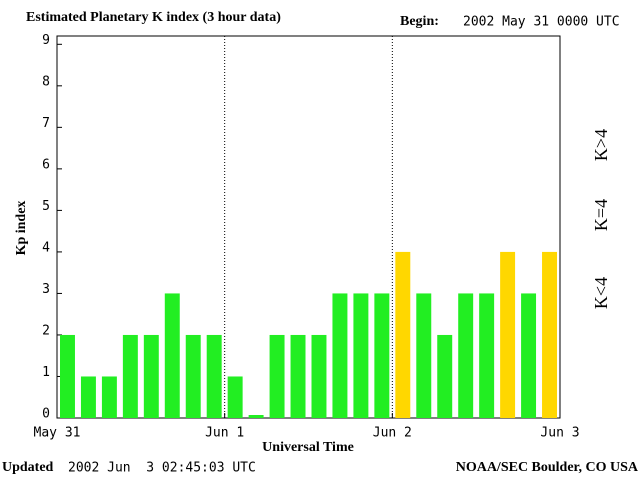 Image resolution: width=640 pixels, height=480 pixels. What do you see at coordinates (46, 330) in the screenshot?
I see `y-tick-label: 2` at bounding box center [46, 330].